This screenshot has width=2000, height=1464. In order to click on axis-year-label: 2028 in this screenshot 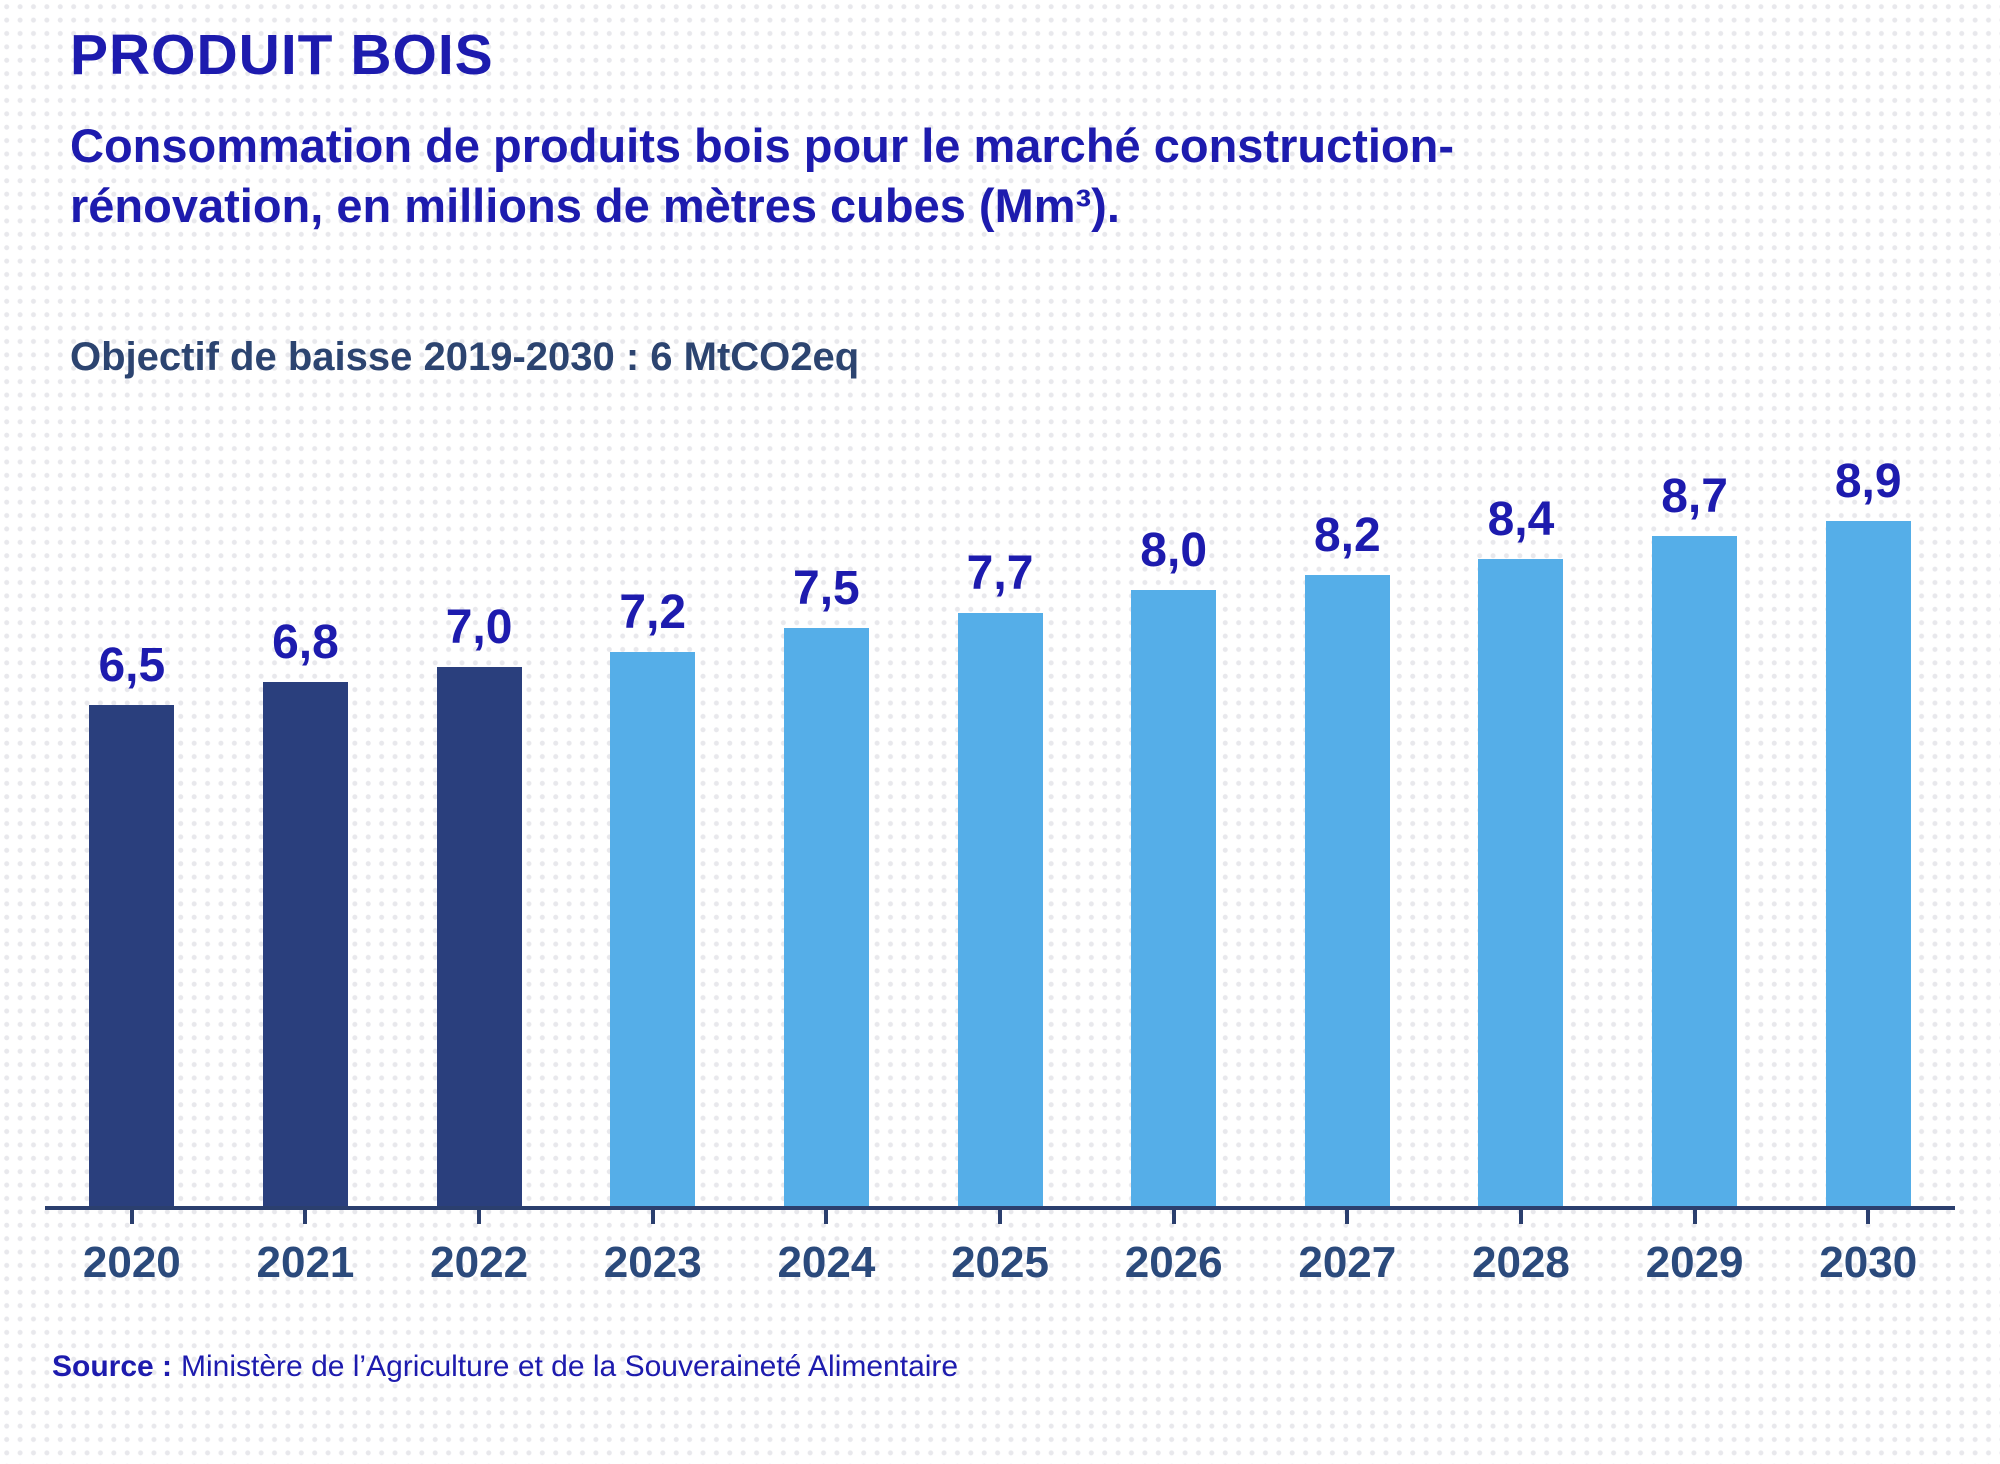, I will do `click(1521, 1263)`.